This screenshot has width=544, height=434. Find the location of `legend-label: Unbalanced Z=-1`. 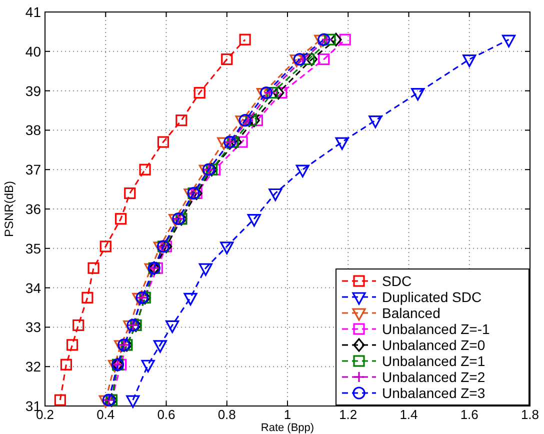

legend-label: Unbalanced Z=-1 is located at coordinates (436, 329).